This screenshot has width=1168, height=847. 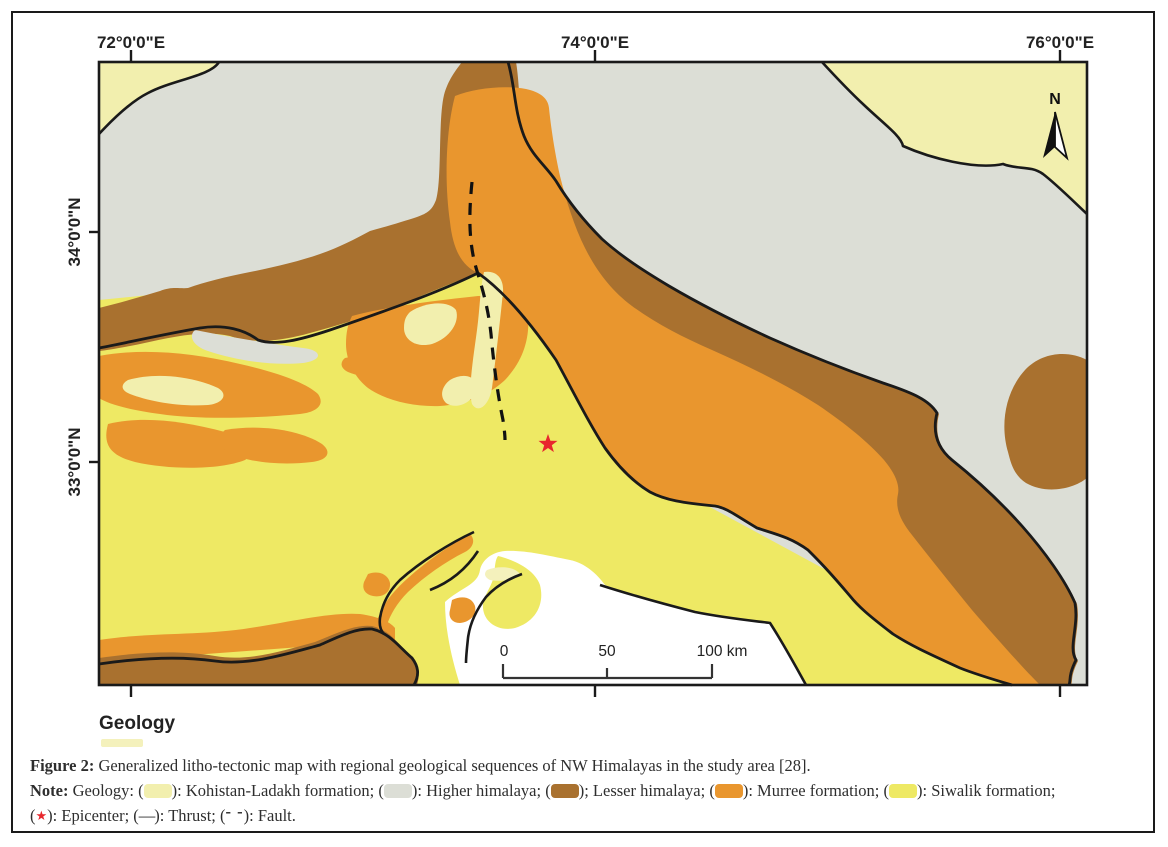 I want to click on region-lesser-blob-right, so click(x=1045, y=422).